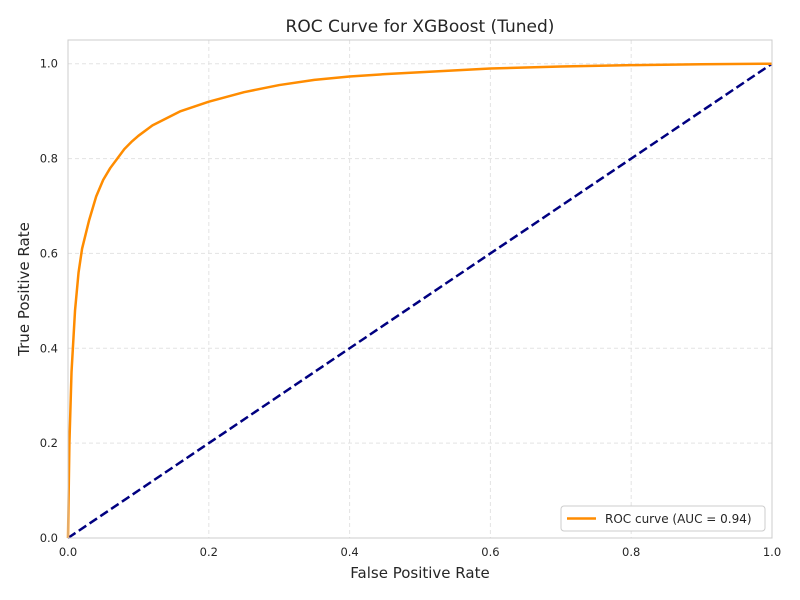  Describe the element at coordinates (49, 538) in the screenshot. I see `y-tick-label: 0.0` at that location.